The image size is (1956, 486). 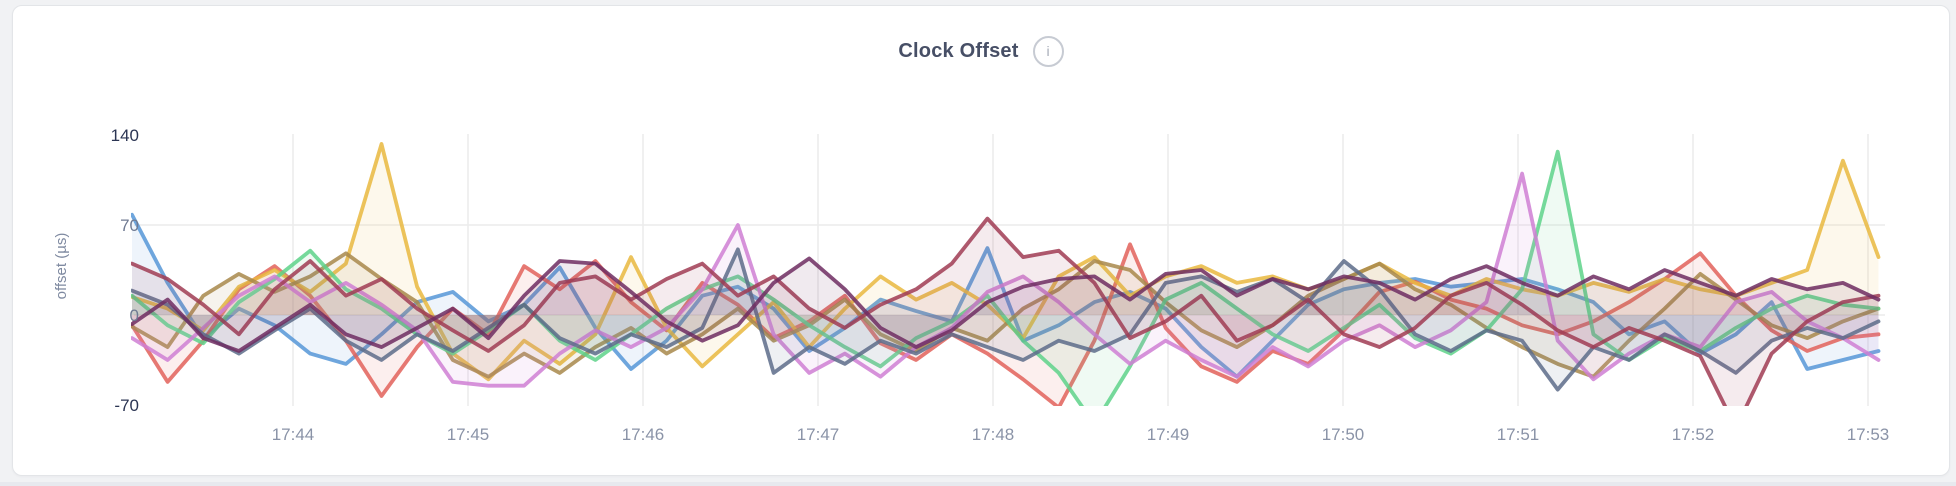 I want to click on info-icon: i, so click(x=1048, y=51).